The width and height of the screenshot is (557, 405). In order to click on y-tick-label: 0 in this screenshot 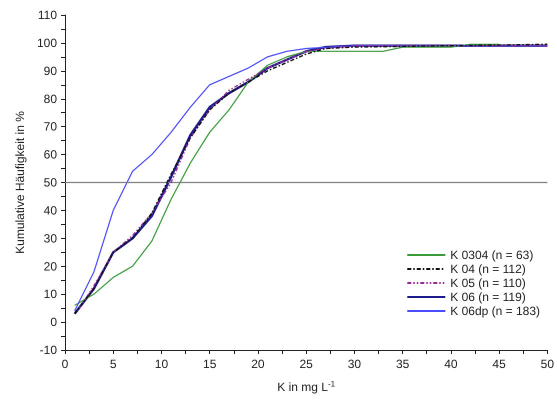, I will do `click(54, 322)`.